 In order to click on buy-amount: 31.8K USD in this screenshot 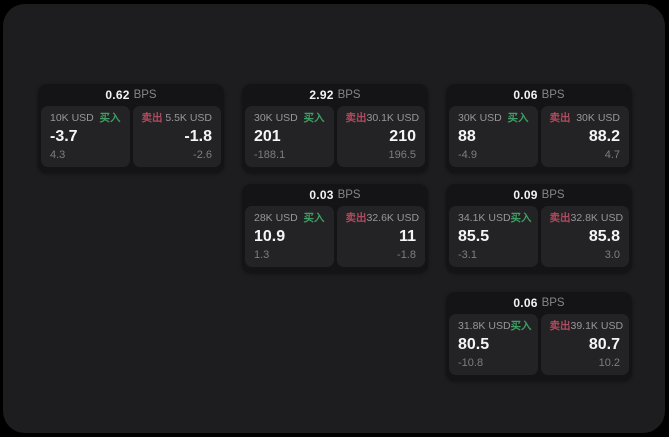, I will do `click(484, 326)`.